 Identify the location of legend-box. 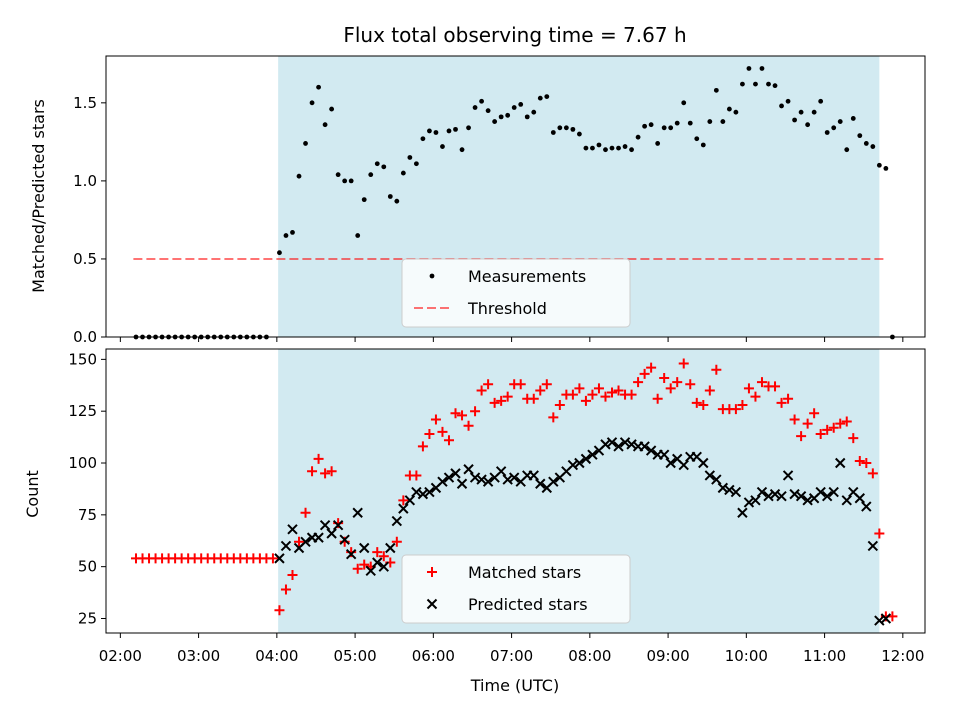
(516, 589).